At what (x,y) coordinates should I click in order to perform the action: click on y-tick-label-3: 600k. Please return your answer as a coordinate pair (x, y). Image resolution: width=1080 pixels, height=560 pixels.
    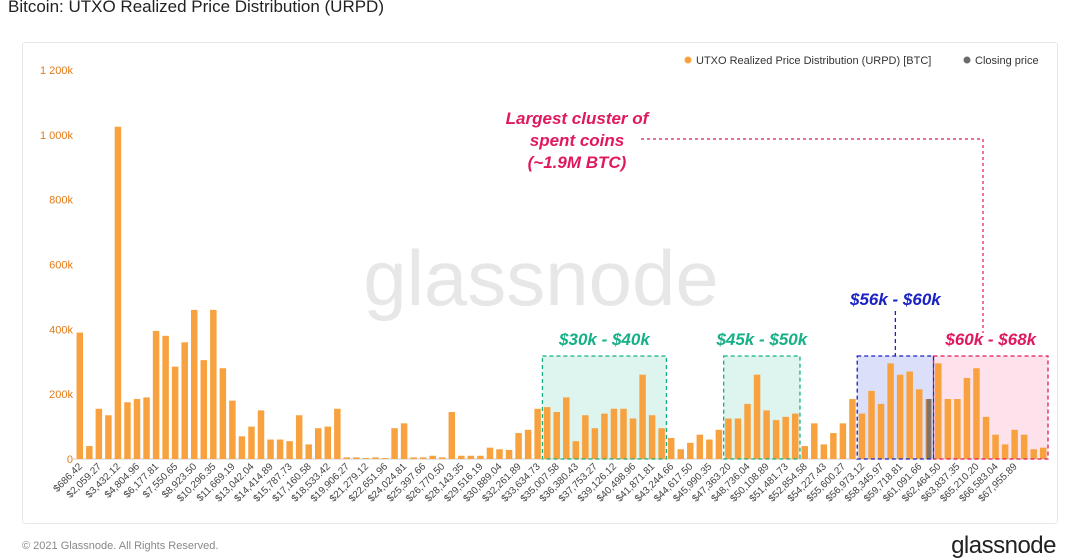
    Looking at the image, I should click on (61, 266).